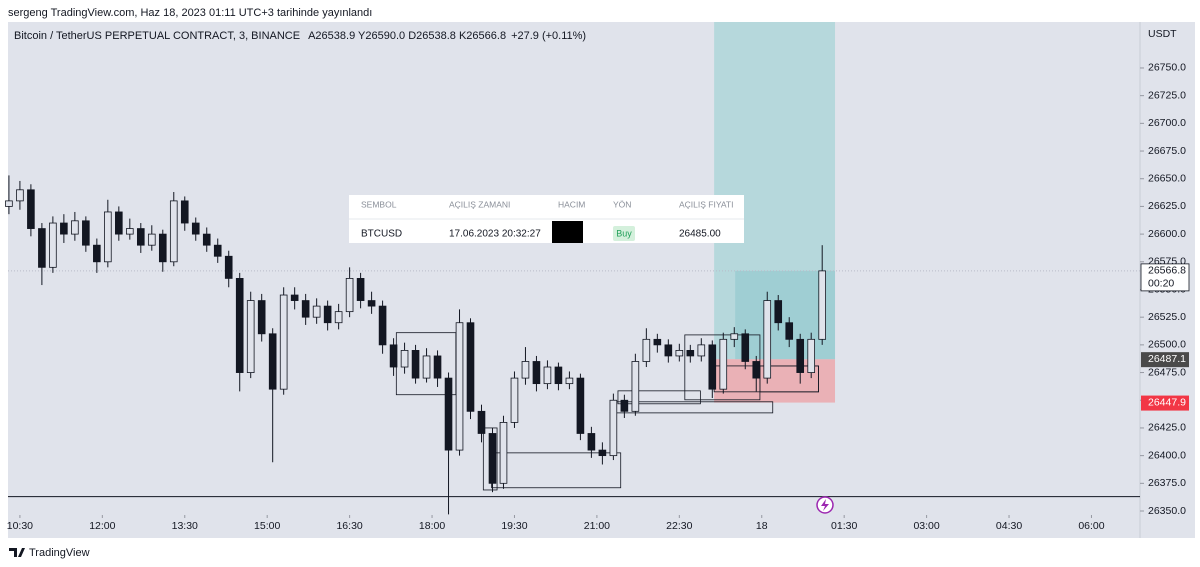 The width and height of the screenshot is (1200, 567). Describe the element at coordinates (679, 526) in the screenshot. I see `x-tick-label: 22:30` at that location.